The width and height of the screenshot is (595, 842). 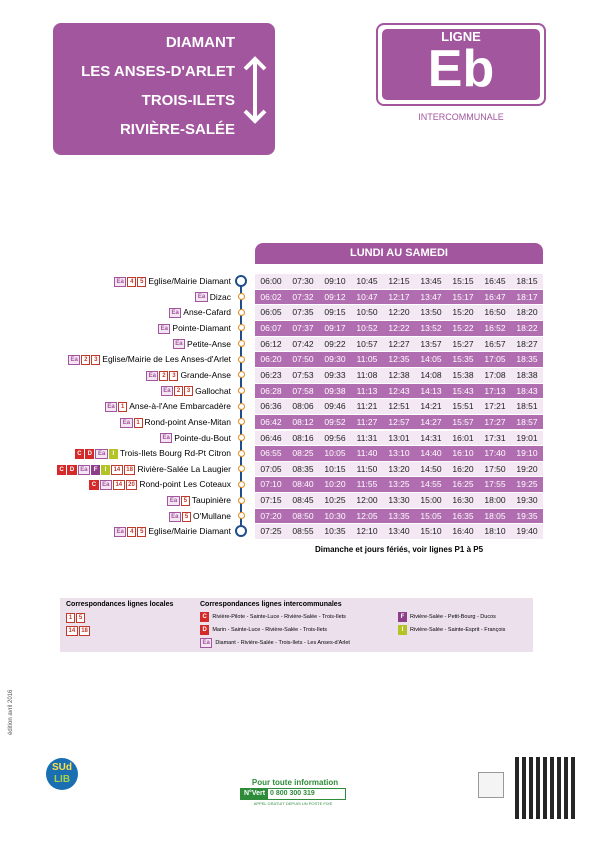 What do you see at coordinates (495, 453) in the screenshot?
I see `time: 17:40` at bounding box center [495, 453].